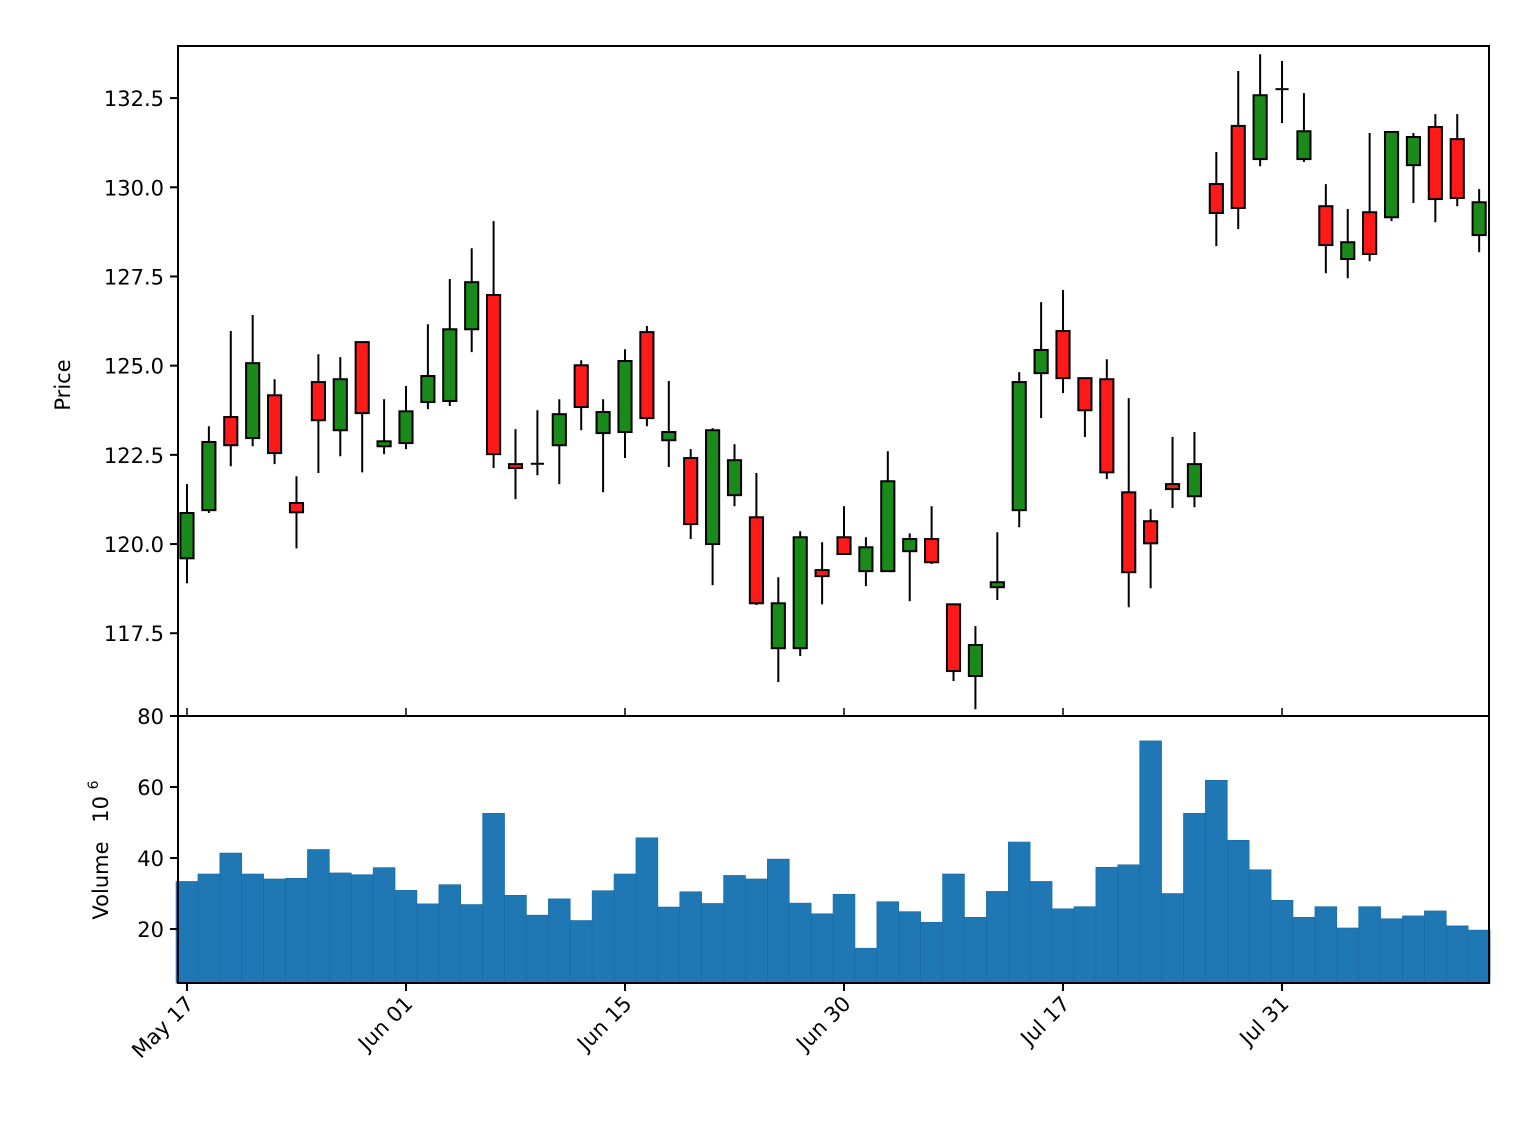 Image resolution: width=1536 pixels, height=1140 pixels. I want to click on price-tick-label: 132.5, so click(134, 99).